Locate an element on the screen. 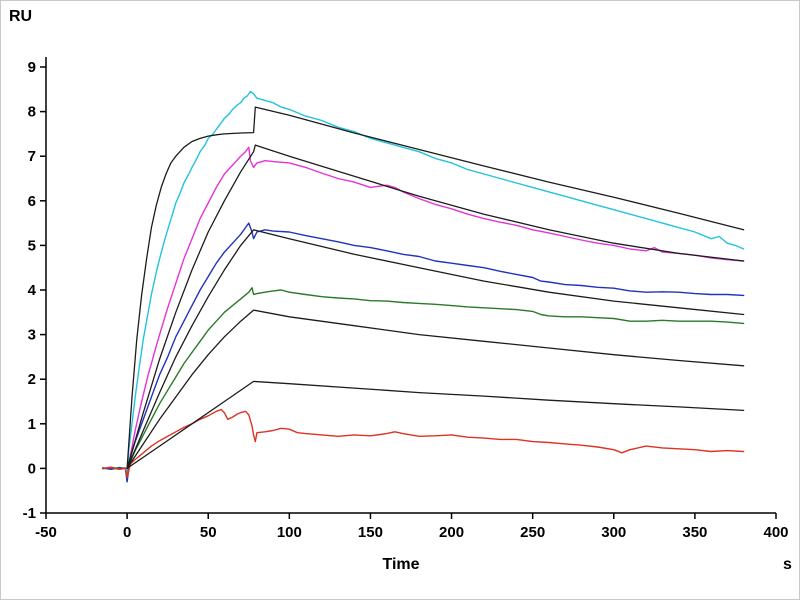 The image size is (800, 600). x-tick-label: 150 is located at coordinates (370, 532).